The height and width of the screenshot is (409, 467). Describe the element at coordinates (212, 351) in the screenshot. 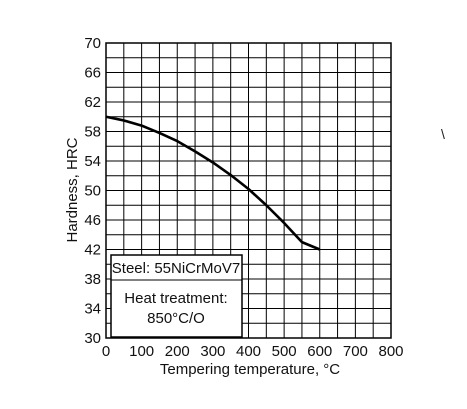

I see `x-tick-label: 300` at that location.